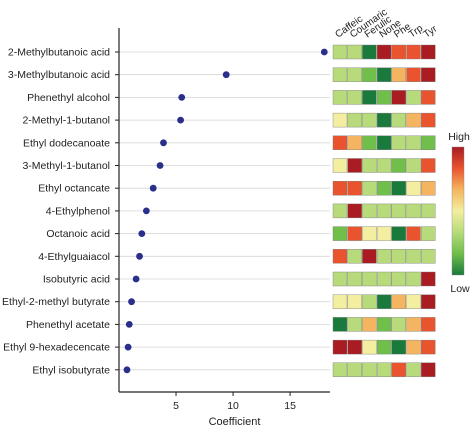  Describe the element at coordinates (460, 289) in the screenshot. I see `legend-low-label: Low` at that location.